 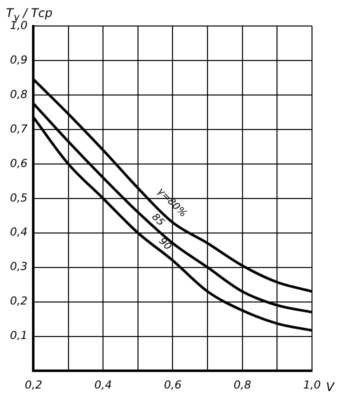 What do you see at coordinates (33, 385) in the screenshot?
I see `x-tick-label: 0,2` at bounding box center [33, 385].